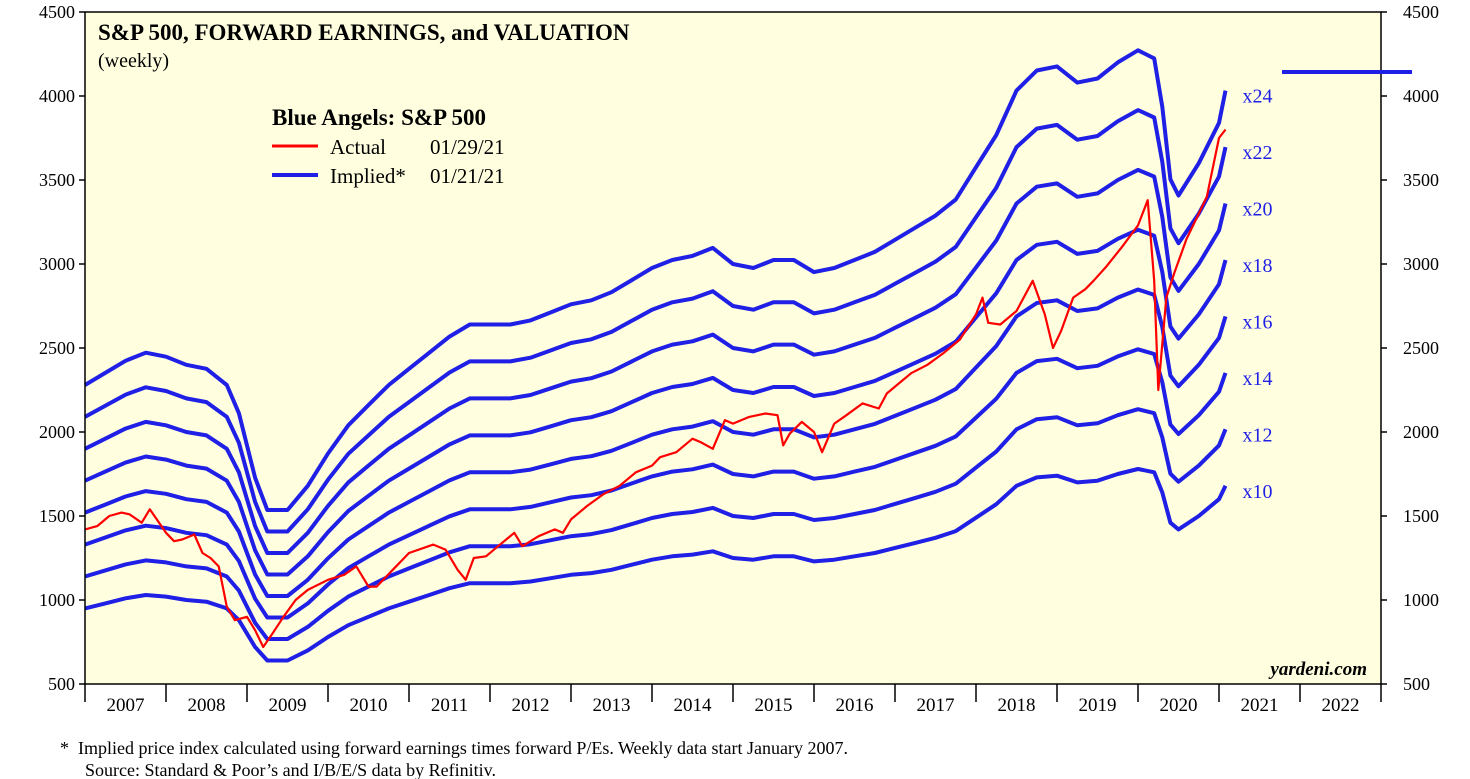 The height and width of the screenshot is (779, 1470). What do you see at coordinates (57, 12) in the screenshot?
I see `y-tick-label-left: 4500` at bounding box center [57, 12].